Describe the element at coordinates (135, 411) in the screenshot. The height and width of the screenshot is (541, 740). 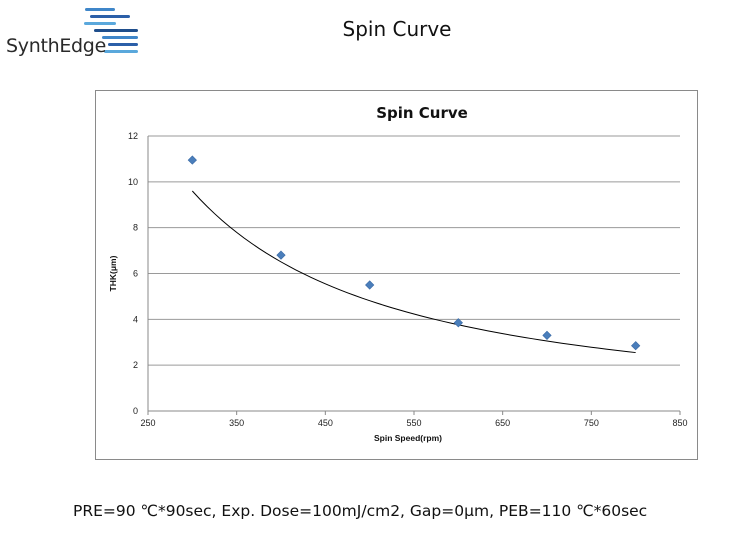
I see `y-tick-label: 0` at that location.